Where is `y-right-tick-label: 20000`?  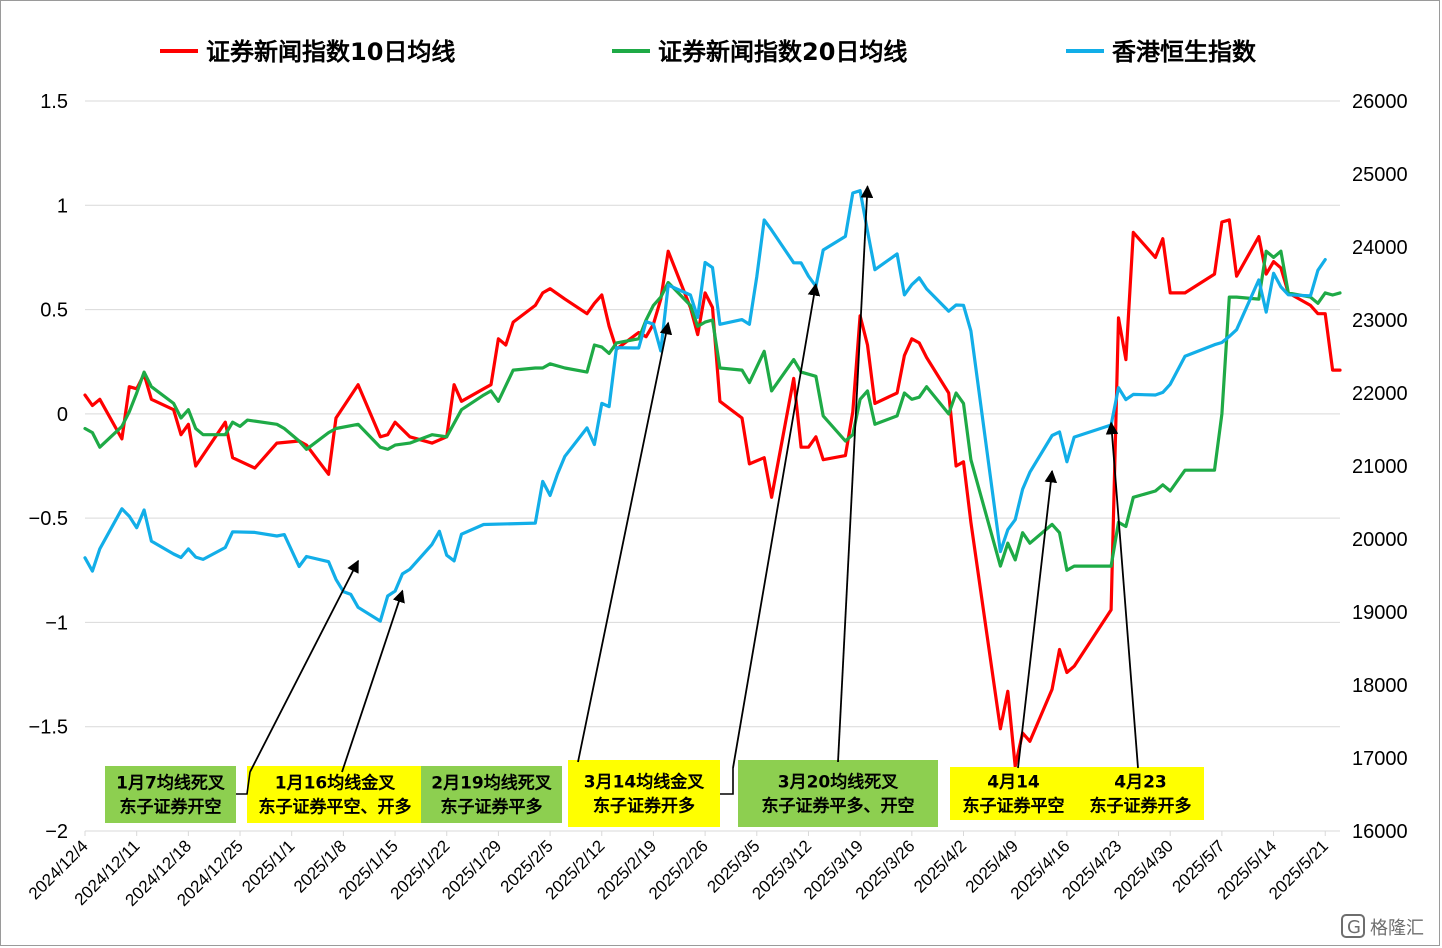 y-right-tick-label: 20000 is located at coordinates (1380, 540).